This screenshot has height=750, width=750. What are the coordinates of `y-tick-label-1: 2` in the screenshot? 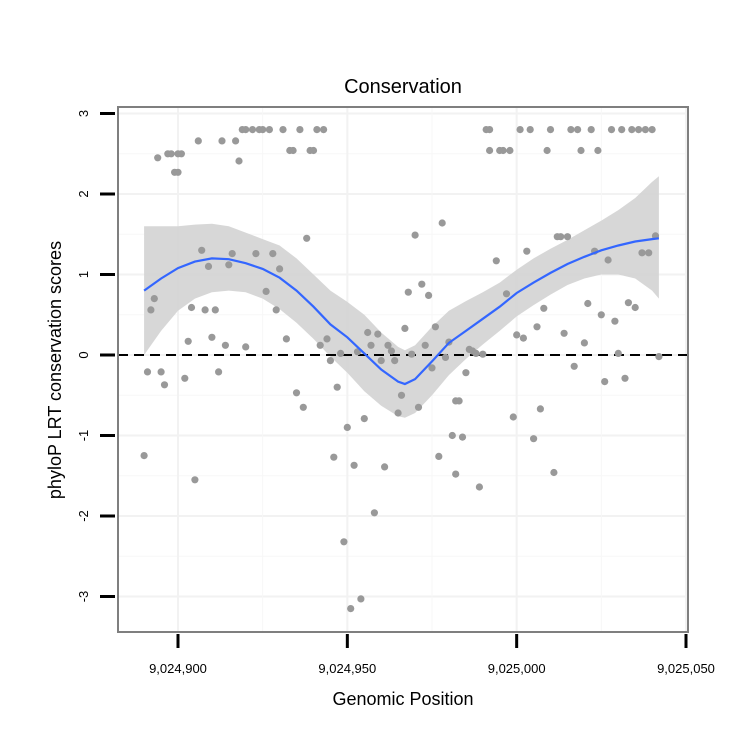 It's located at (83, 193).